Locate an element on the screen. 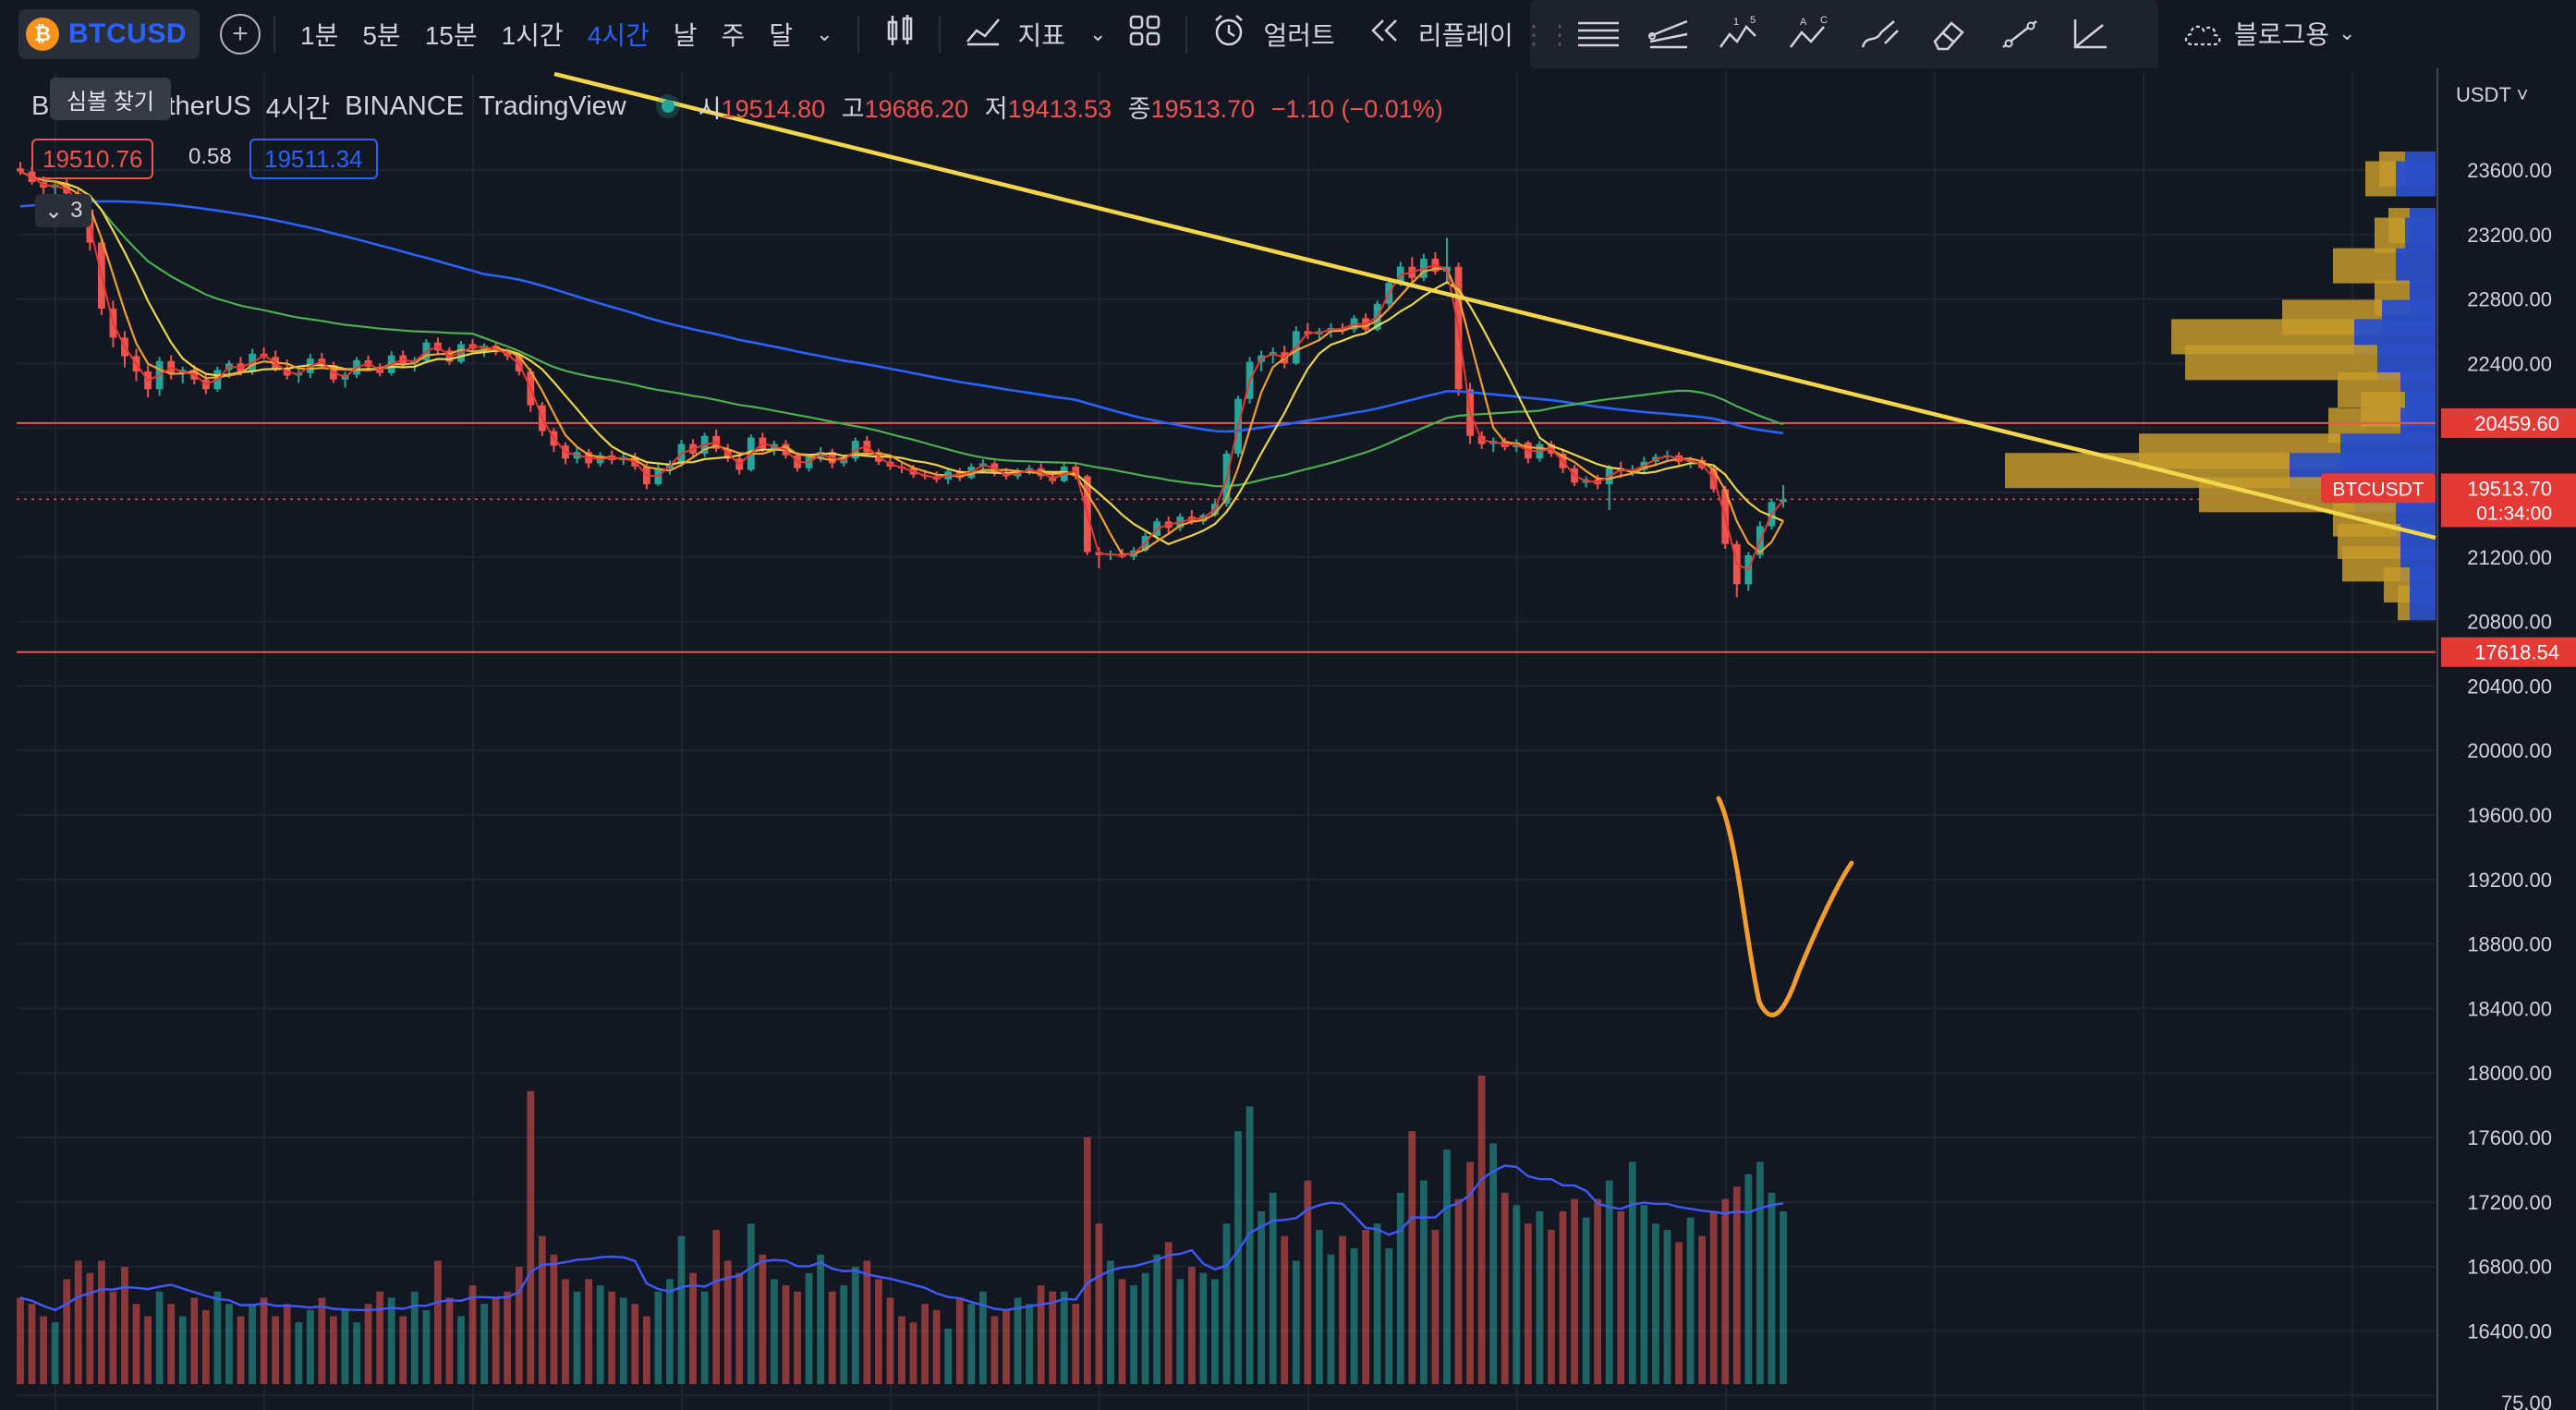 The image size is (2576, 1410). compare-add-icon: + is located at coordinates (241, 34).